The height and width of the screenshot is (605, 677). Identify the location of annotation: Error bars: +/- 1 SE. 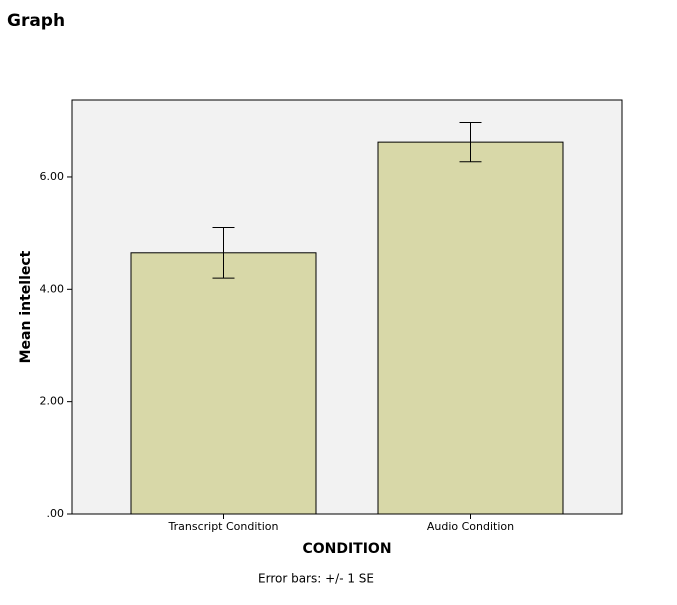
(316, 579).